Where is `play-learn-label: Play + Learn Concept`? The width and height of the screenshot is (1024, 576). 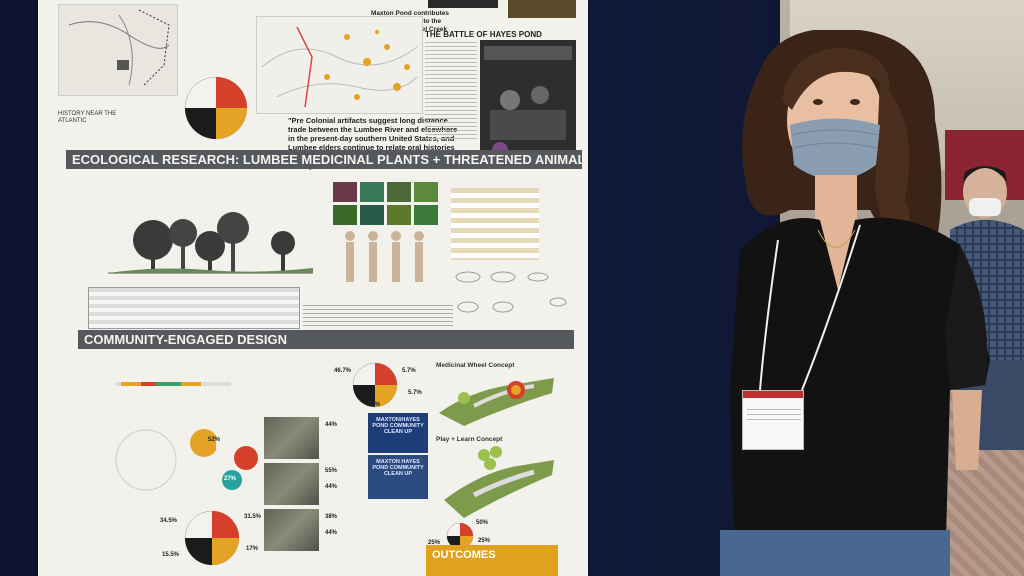
play-learn-label: Play + Learn Concept is located at coordinates (469, 439).